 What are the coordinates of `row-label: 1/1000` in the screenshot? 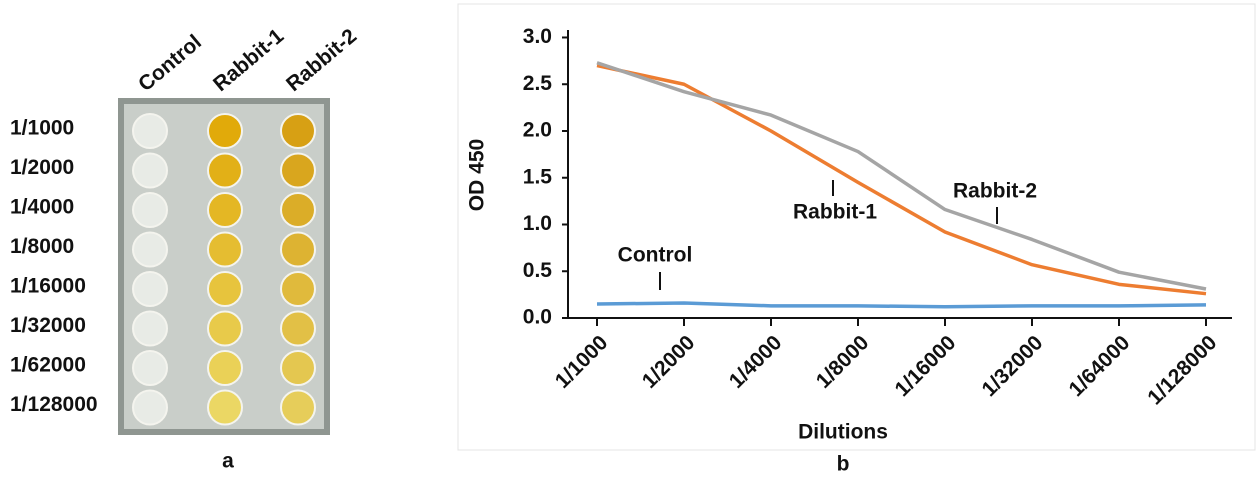 It's located at (42, 128).